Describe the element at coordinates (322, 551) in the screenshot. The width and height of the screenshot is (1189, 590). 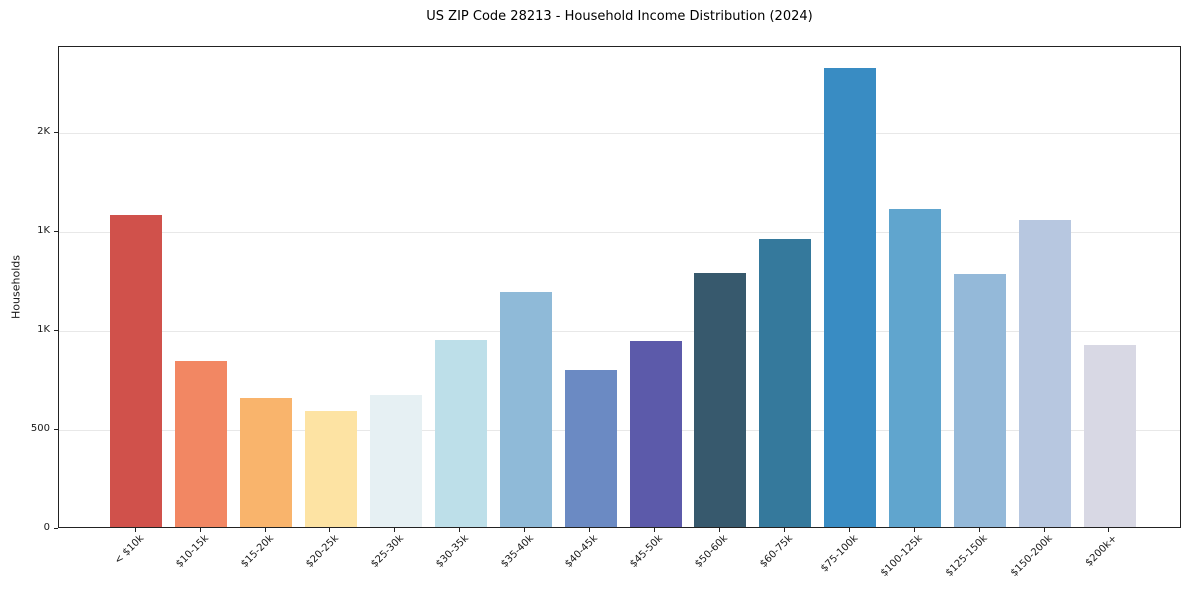
I see `x-tick-label: $20-25k` at that location.